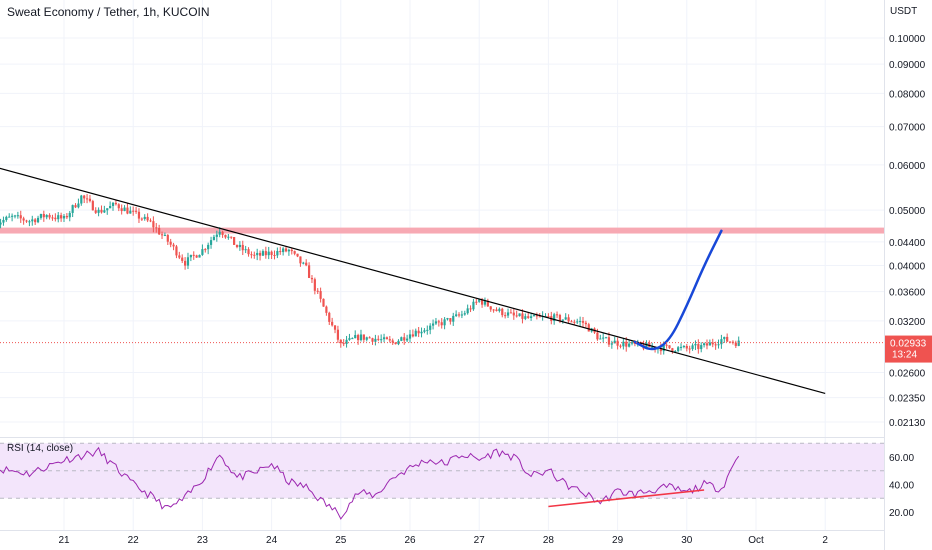  What do you see at coordinates (442, 230) in the screenshot?
I see `resistance-zone` at bounding box center [442, 230].